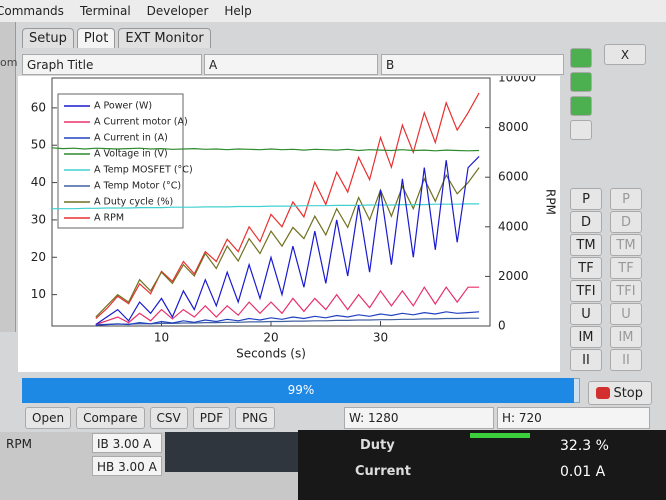  I want to click on side-button: P, so click(586, 199).